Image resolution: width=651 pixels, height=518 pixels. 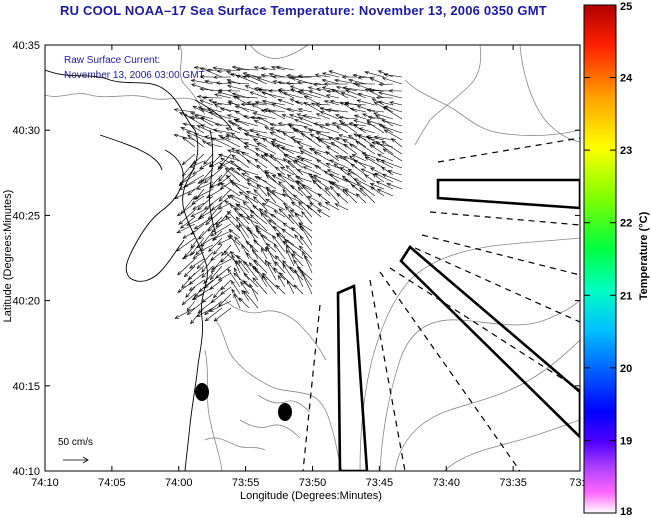 What do you see at coordinates (626, 7) in the screenshot?
I see `colorbar-tick-label: 25` at bounding box center [626, 7].